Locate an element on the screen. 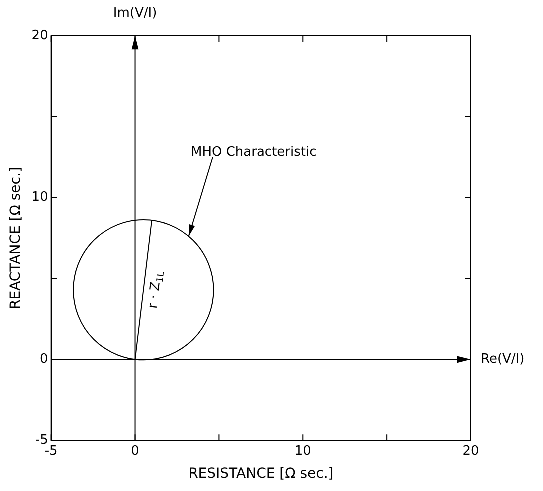  x-tick-label: 10 is located at coordinates (303, 451).